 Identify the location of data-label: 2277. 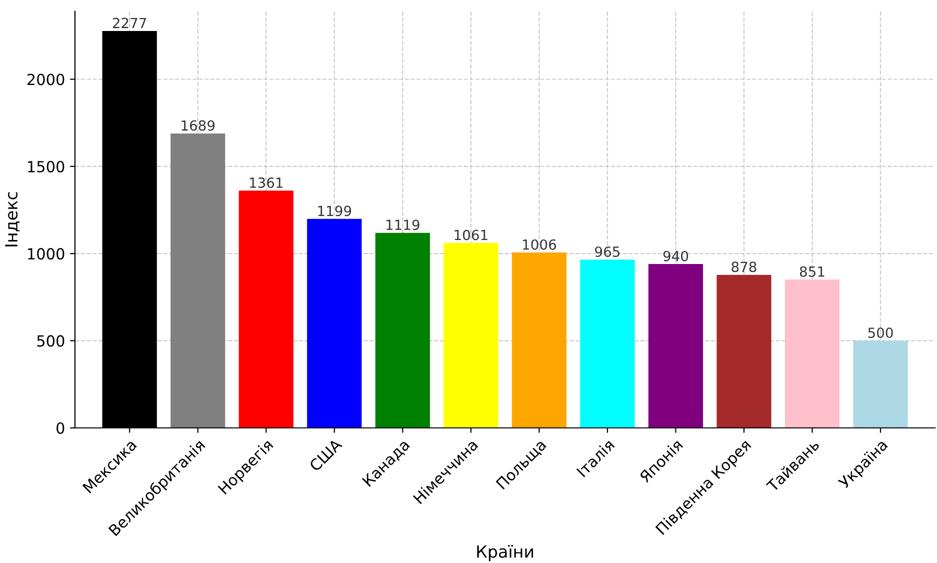
(129, 23).